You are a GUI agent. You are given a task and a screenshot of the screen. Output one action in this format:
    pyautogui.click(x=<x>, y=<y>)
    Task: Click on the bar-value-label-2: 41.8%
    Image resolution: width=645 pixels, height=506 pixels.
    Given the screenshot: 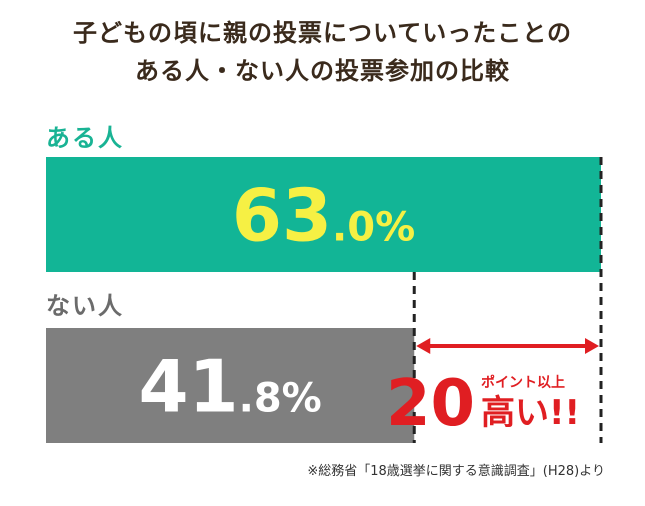 What is the action you would take?
    pyautogui.click(x=229, y=387)
    